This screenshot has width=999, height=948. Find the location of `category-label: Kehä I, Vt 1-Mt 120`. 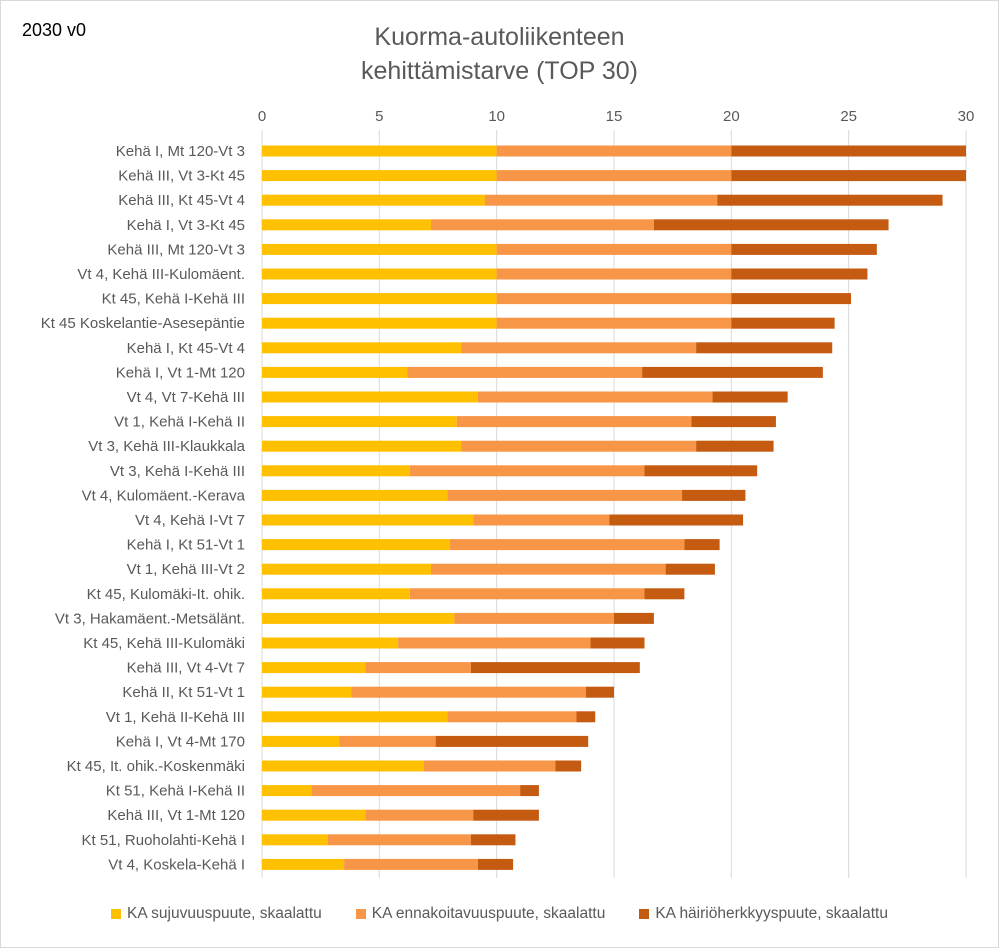

category-label: Kehä I, Vt 1-Mt 120 is located at coordinates (180, 372).